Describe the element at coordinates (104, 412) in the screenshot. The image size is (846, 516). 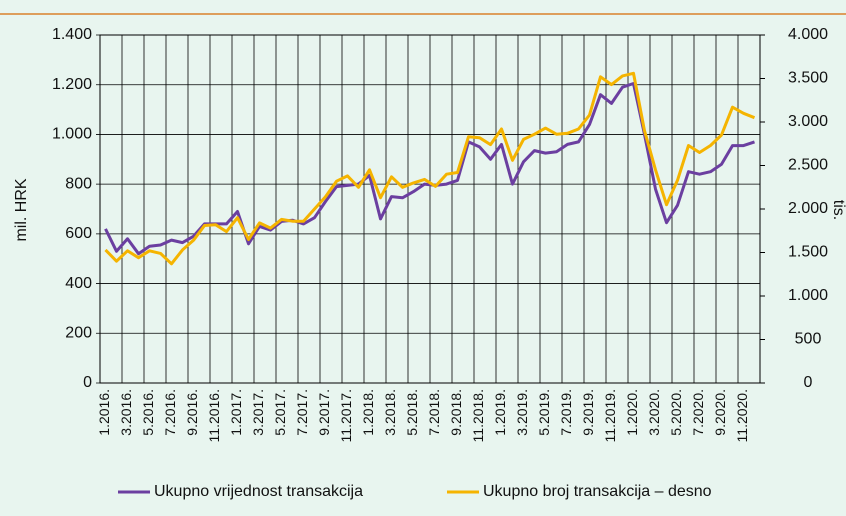
I see `x-tick-label: 1.2016.` at that location.